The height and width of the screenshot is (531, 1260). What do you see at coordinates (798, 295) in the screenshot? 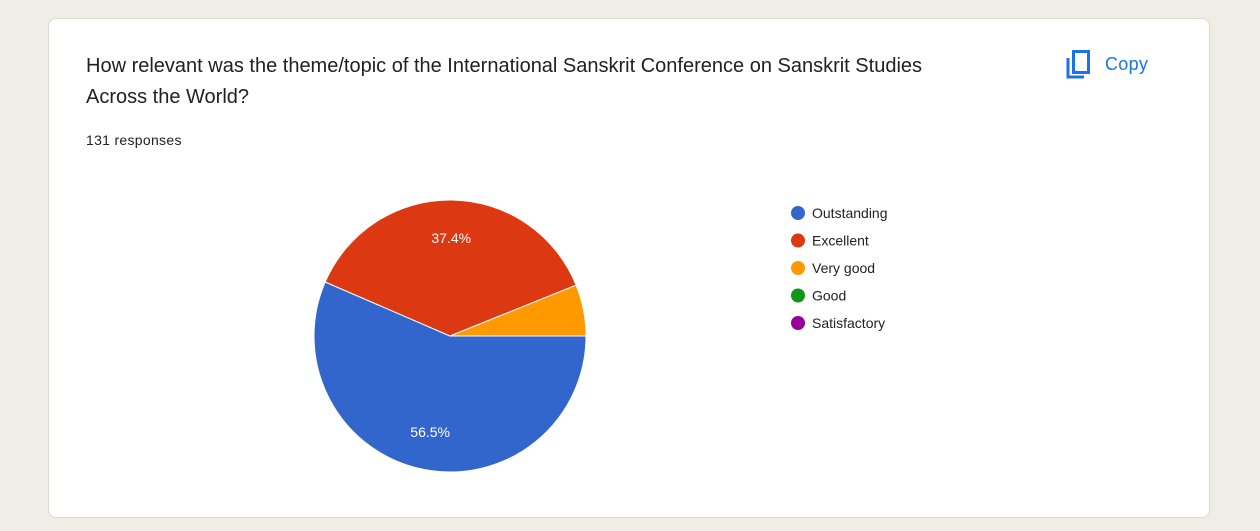
I see `legend-swatch-good` at bounding box center [798, 295].